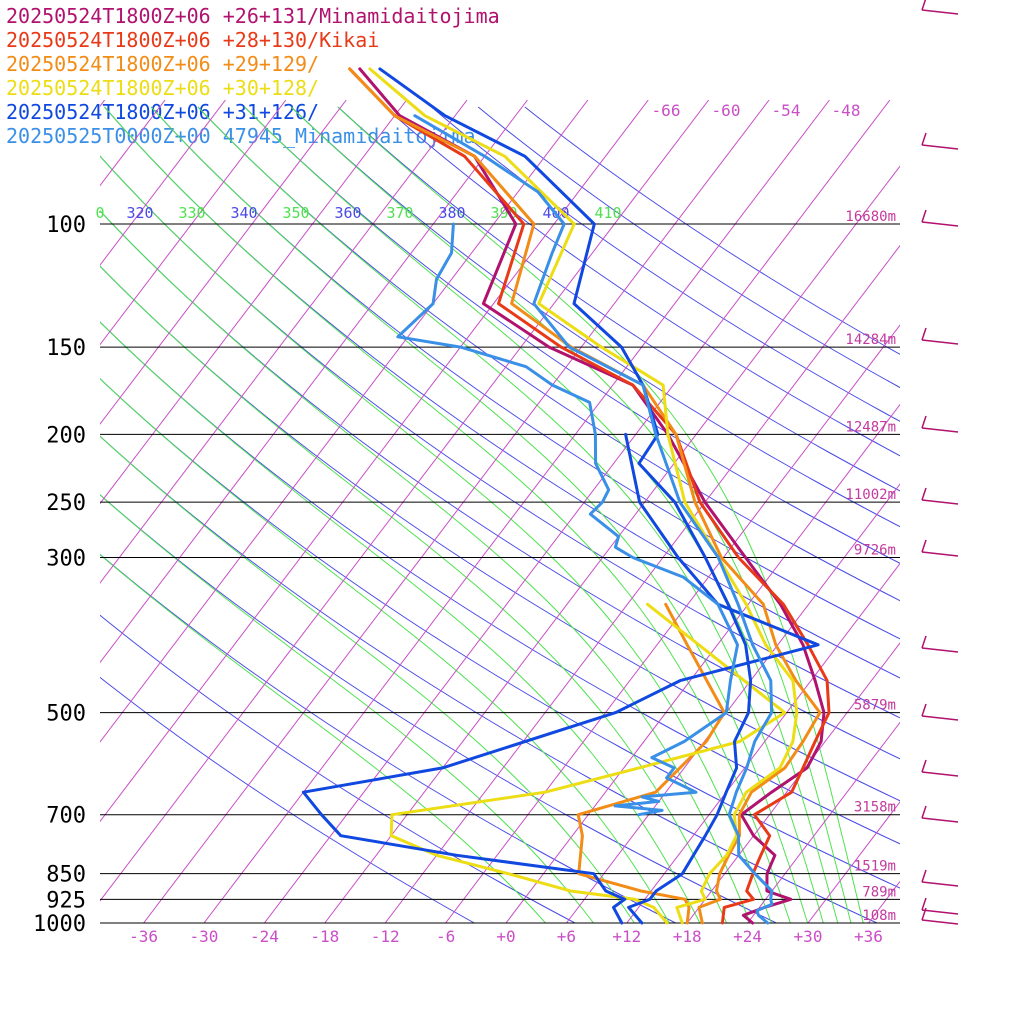 The image size is (1024, 1024). What do you see at coordinates (191, 213) in the screenshot?
I see `theta-label: 330` at bounding box center [191, 213].